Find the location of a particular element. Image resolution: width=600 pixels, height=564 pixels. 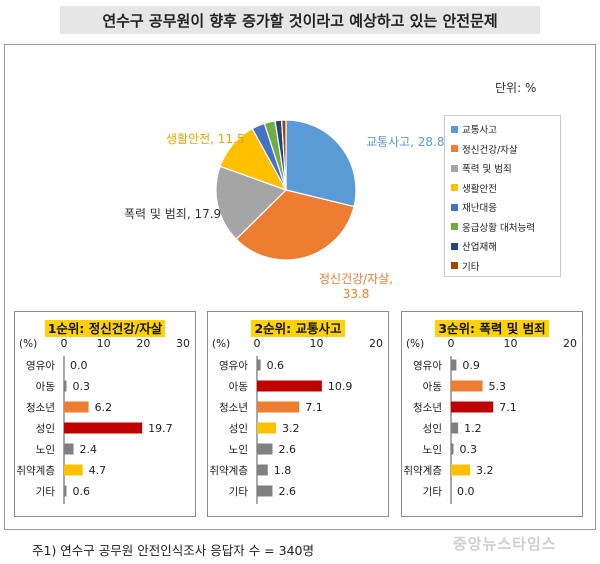

legend-item-6: 산업재해 is located at coordinates (474, 246).